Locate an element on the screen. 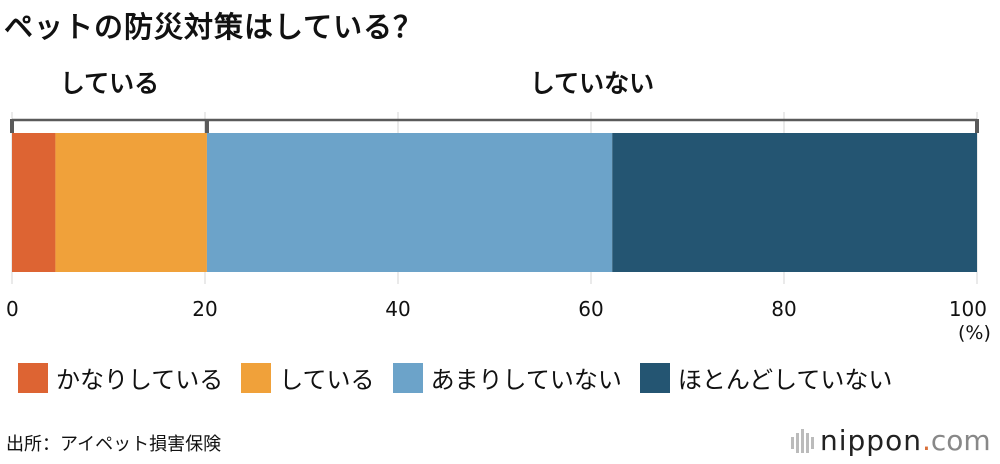 The image size is (1000, 464). x-tick-label: 40 is located at coordinates (397, 309).